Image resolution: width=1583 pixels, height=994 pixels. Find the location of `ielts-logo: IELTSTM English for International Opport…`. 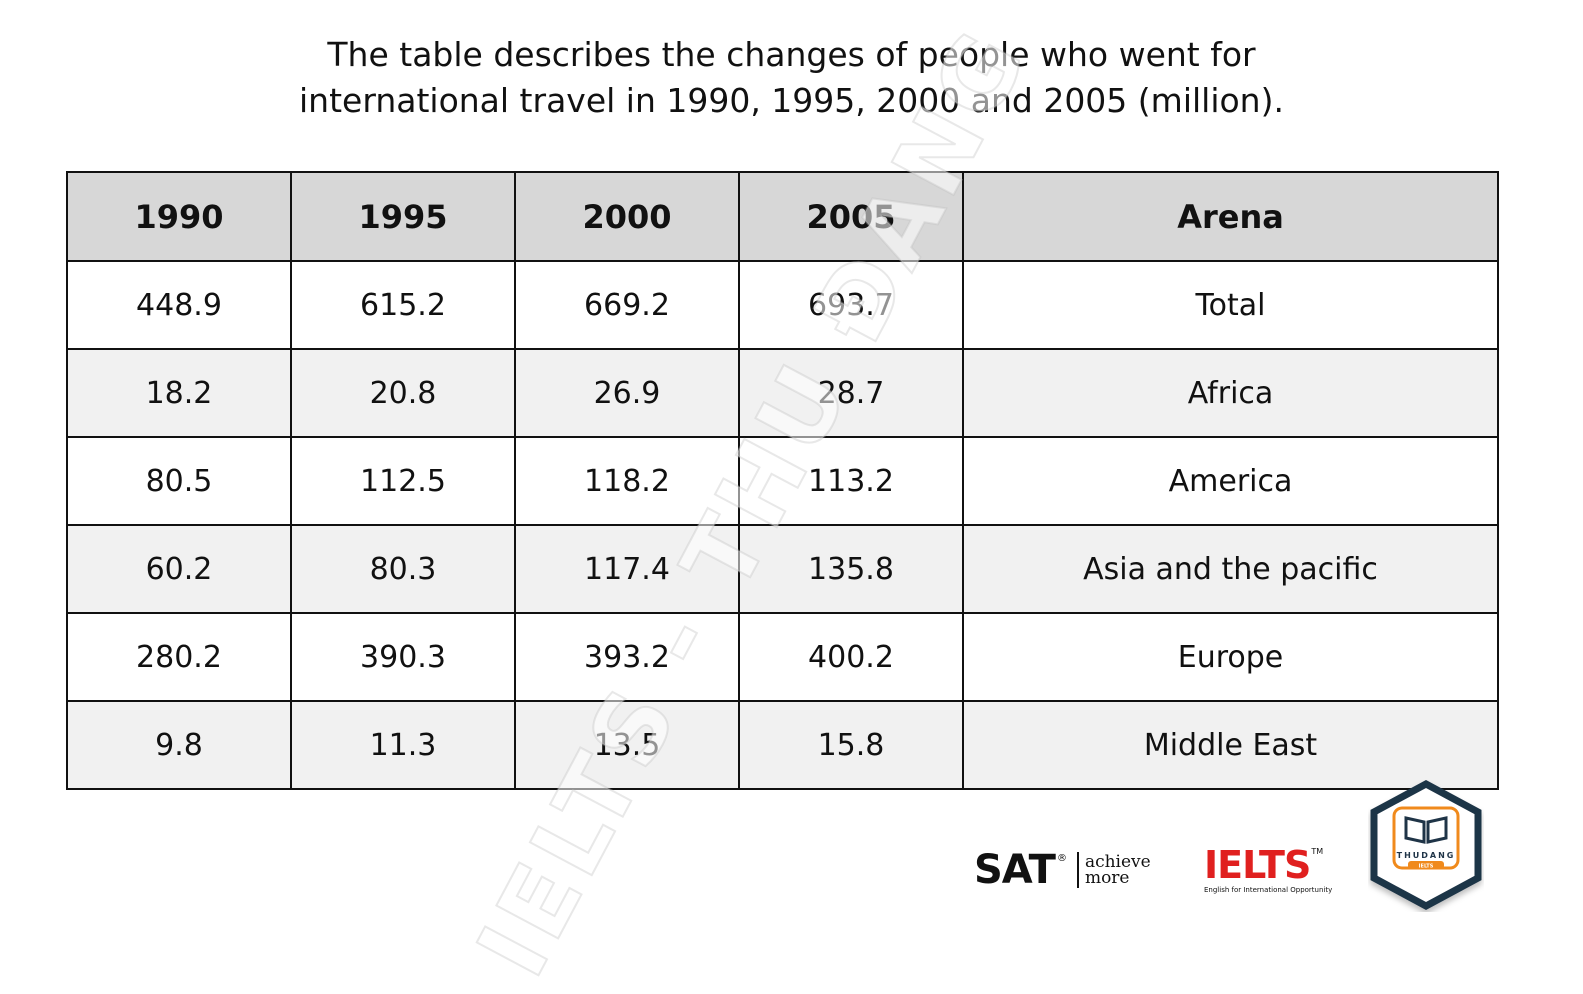

ielts-logo: IELTSTM English for International Opport… is located at coordinates (1268, 870).